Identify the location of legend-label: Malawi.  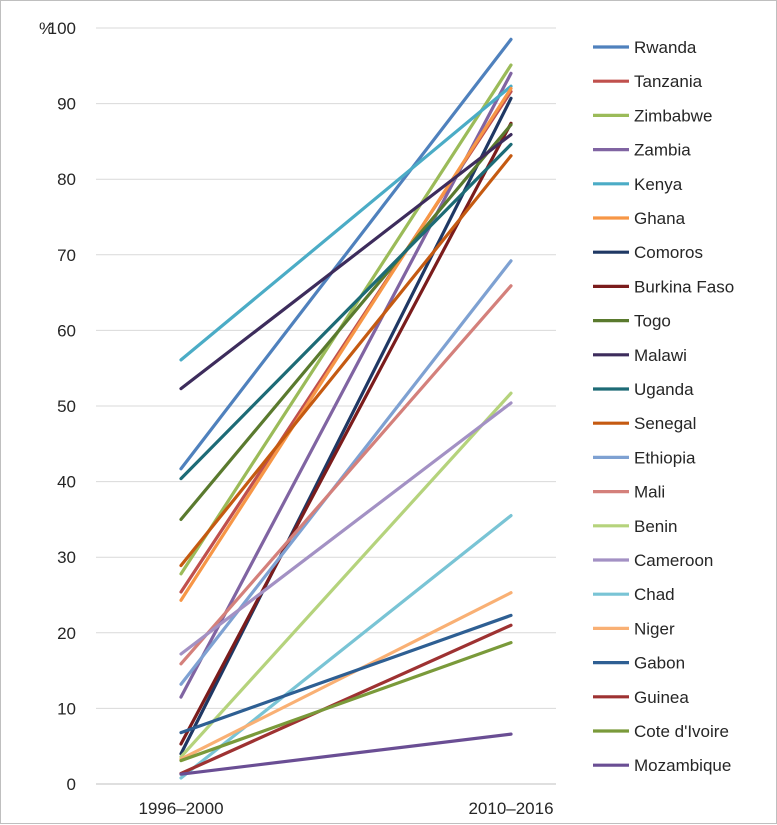
(660, 355).